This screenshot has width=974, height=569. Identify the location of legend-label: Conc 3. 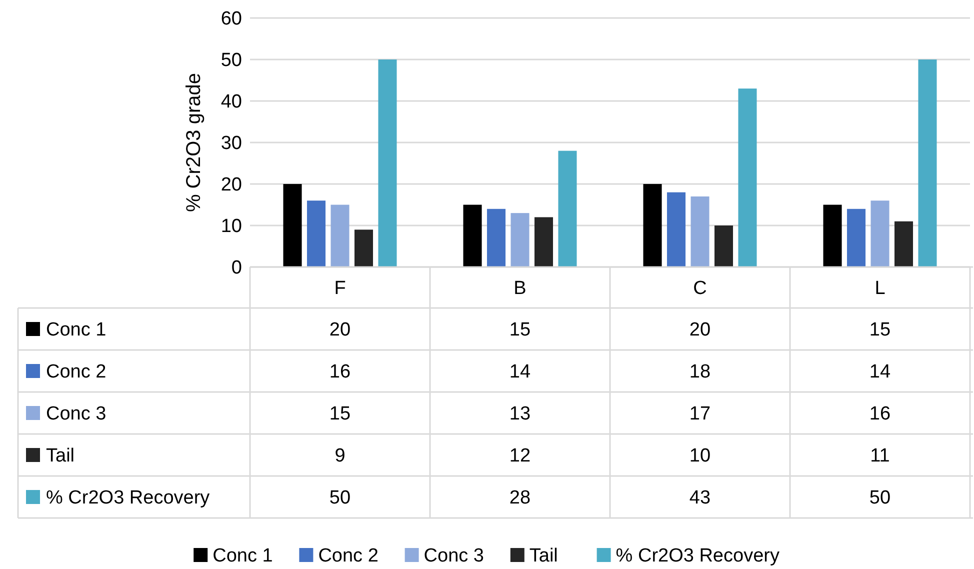
(76, 414).